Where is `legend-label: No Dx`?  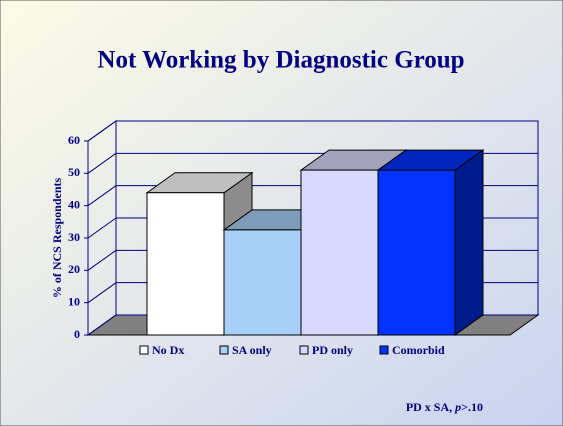 legend-label: No Dx is located at coordinates (168, 350).